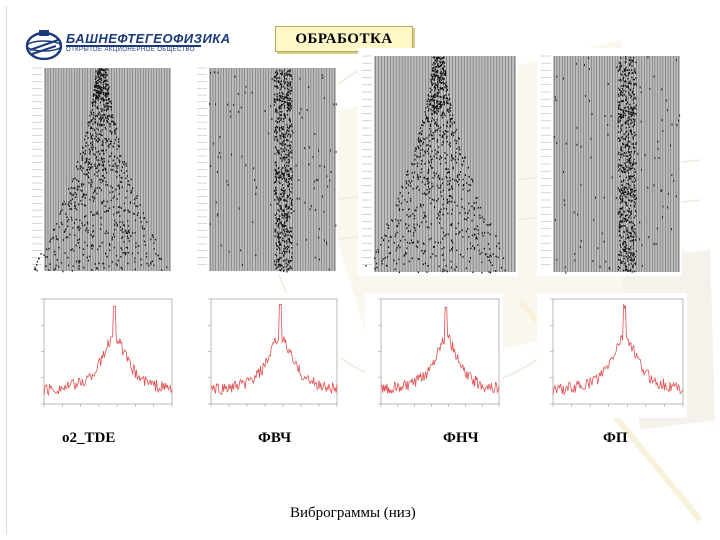 The width and height of the screenshot is (720, 540). What do you see at coordinates (44, 45) in the screenshot?
I see `company-logo-icon` at bounding box center [44, 45].